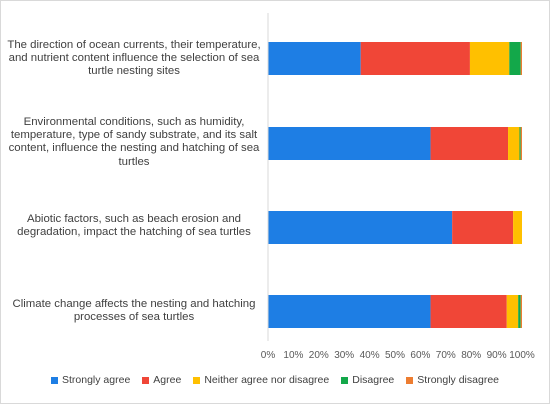  I want to click on legend-item-agree: Agree, so click(161, 380).